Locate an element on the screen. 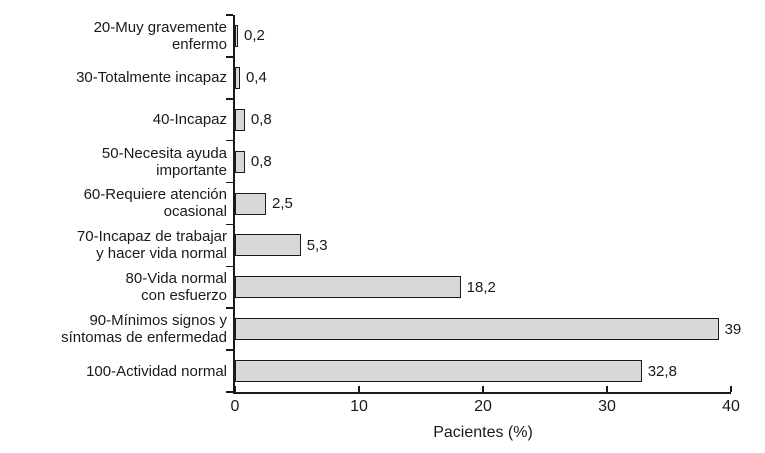 The width and height of the screenshot is (765, 453). category-label-text: 50-Necesita ayuda importante is located at coordinates (164, 161).